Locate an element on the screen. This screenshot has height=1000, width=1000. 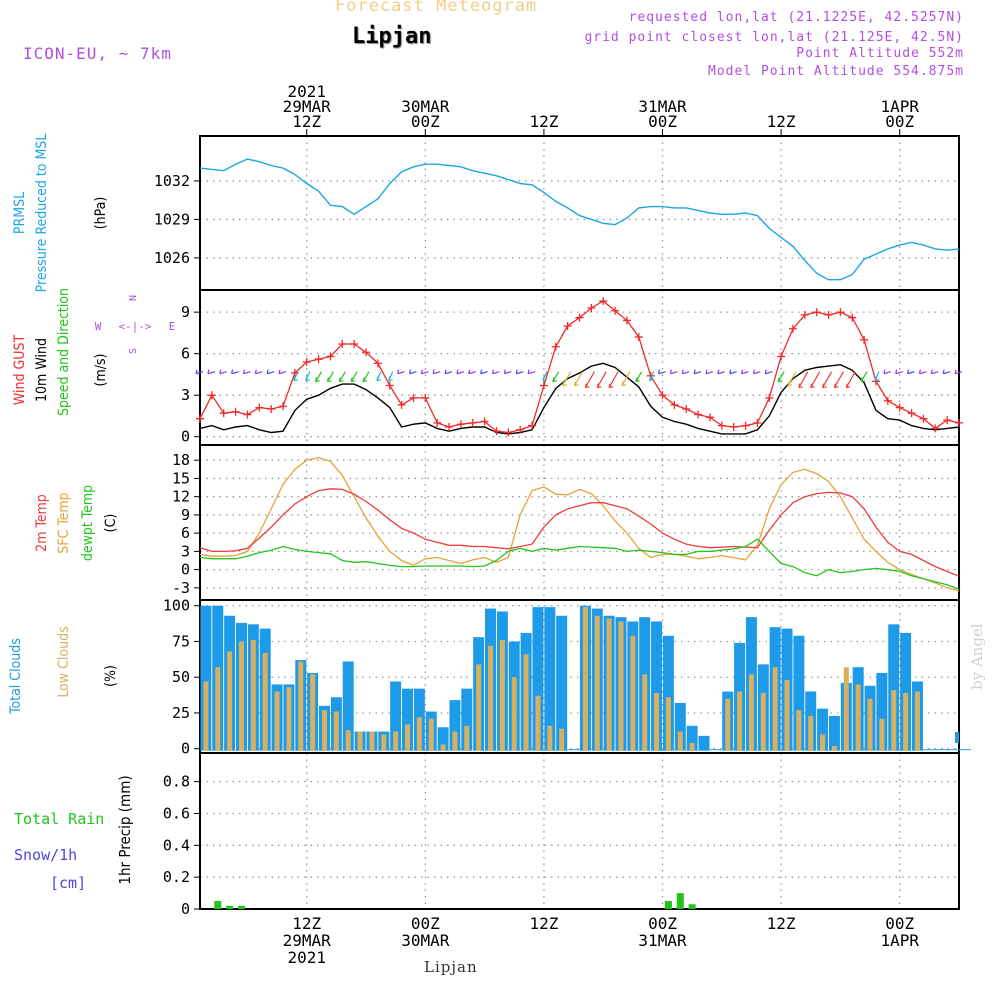
label-sfc-temp: SFC Temp is located at coordinates (64, 522).